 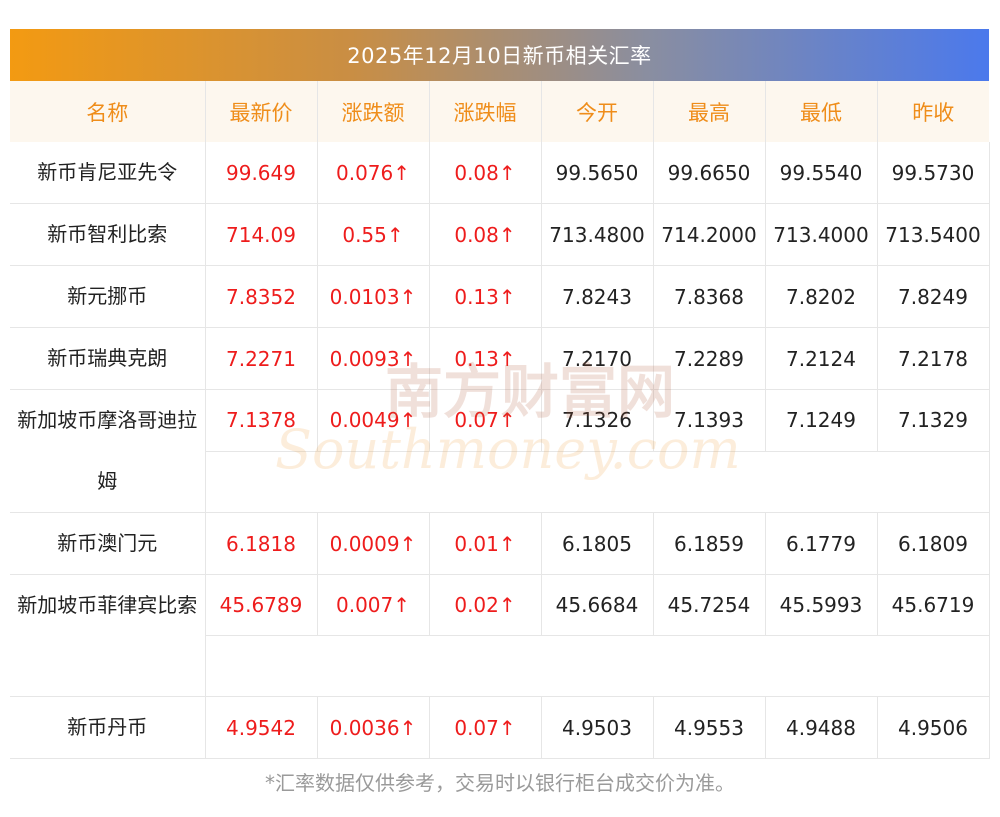 I want to click on cell-low: 7.8202, so click(x=821, y=296).